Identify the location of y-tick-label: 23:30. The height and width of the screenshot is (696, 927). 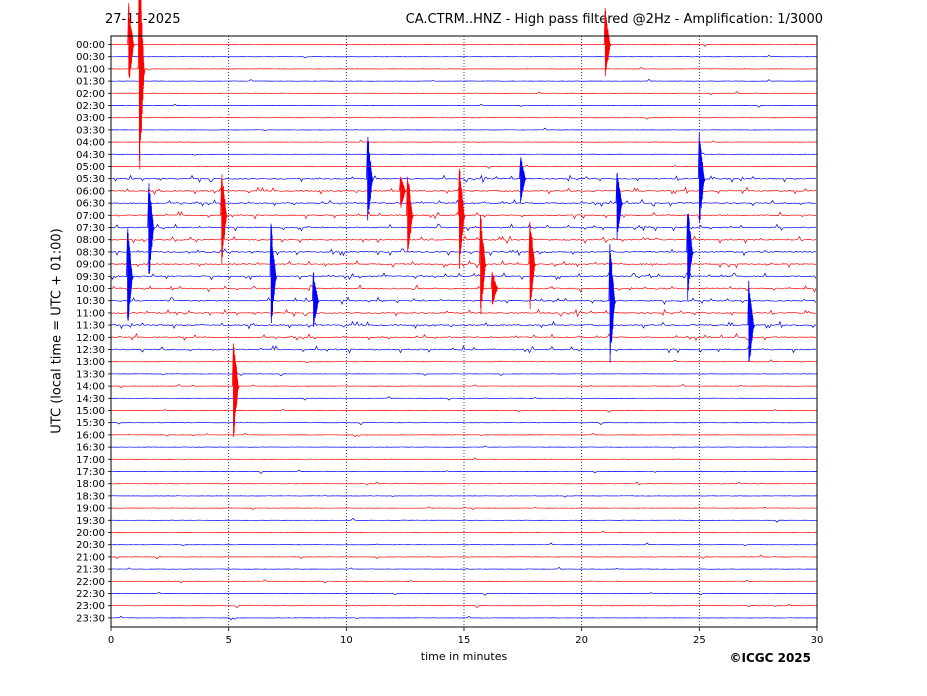
(90, 618).